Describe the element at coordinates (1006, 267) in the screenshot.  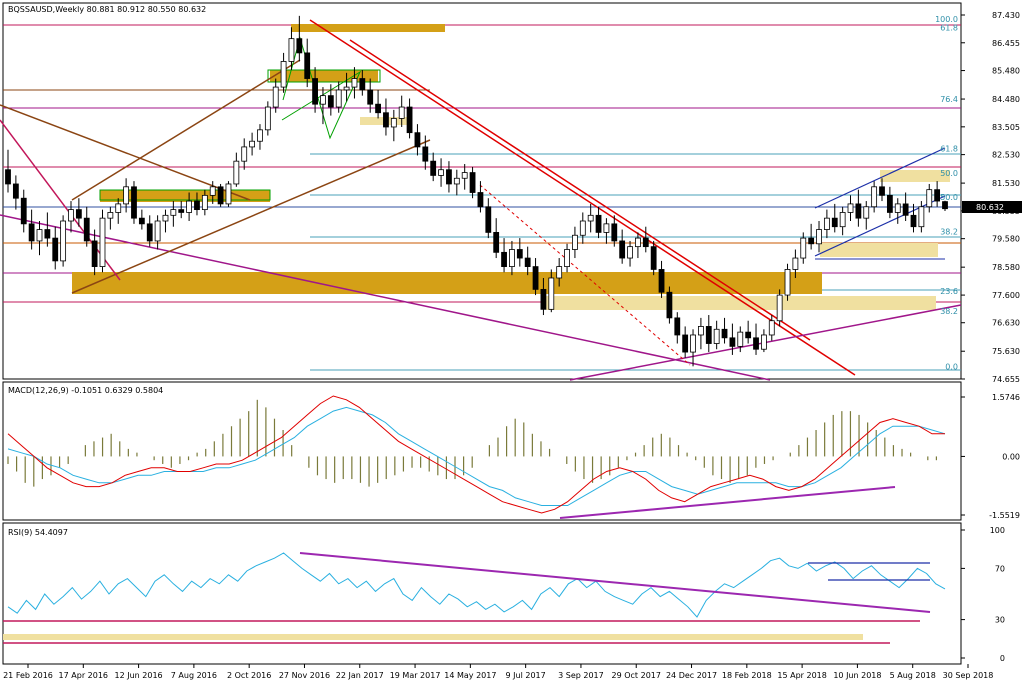
I see `price-tick-label: 78.580` at that location.